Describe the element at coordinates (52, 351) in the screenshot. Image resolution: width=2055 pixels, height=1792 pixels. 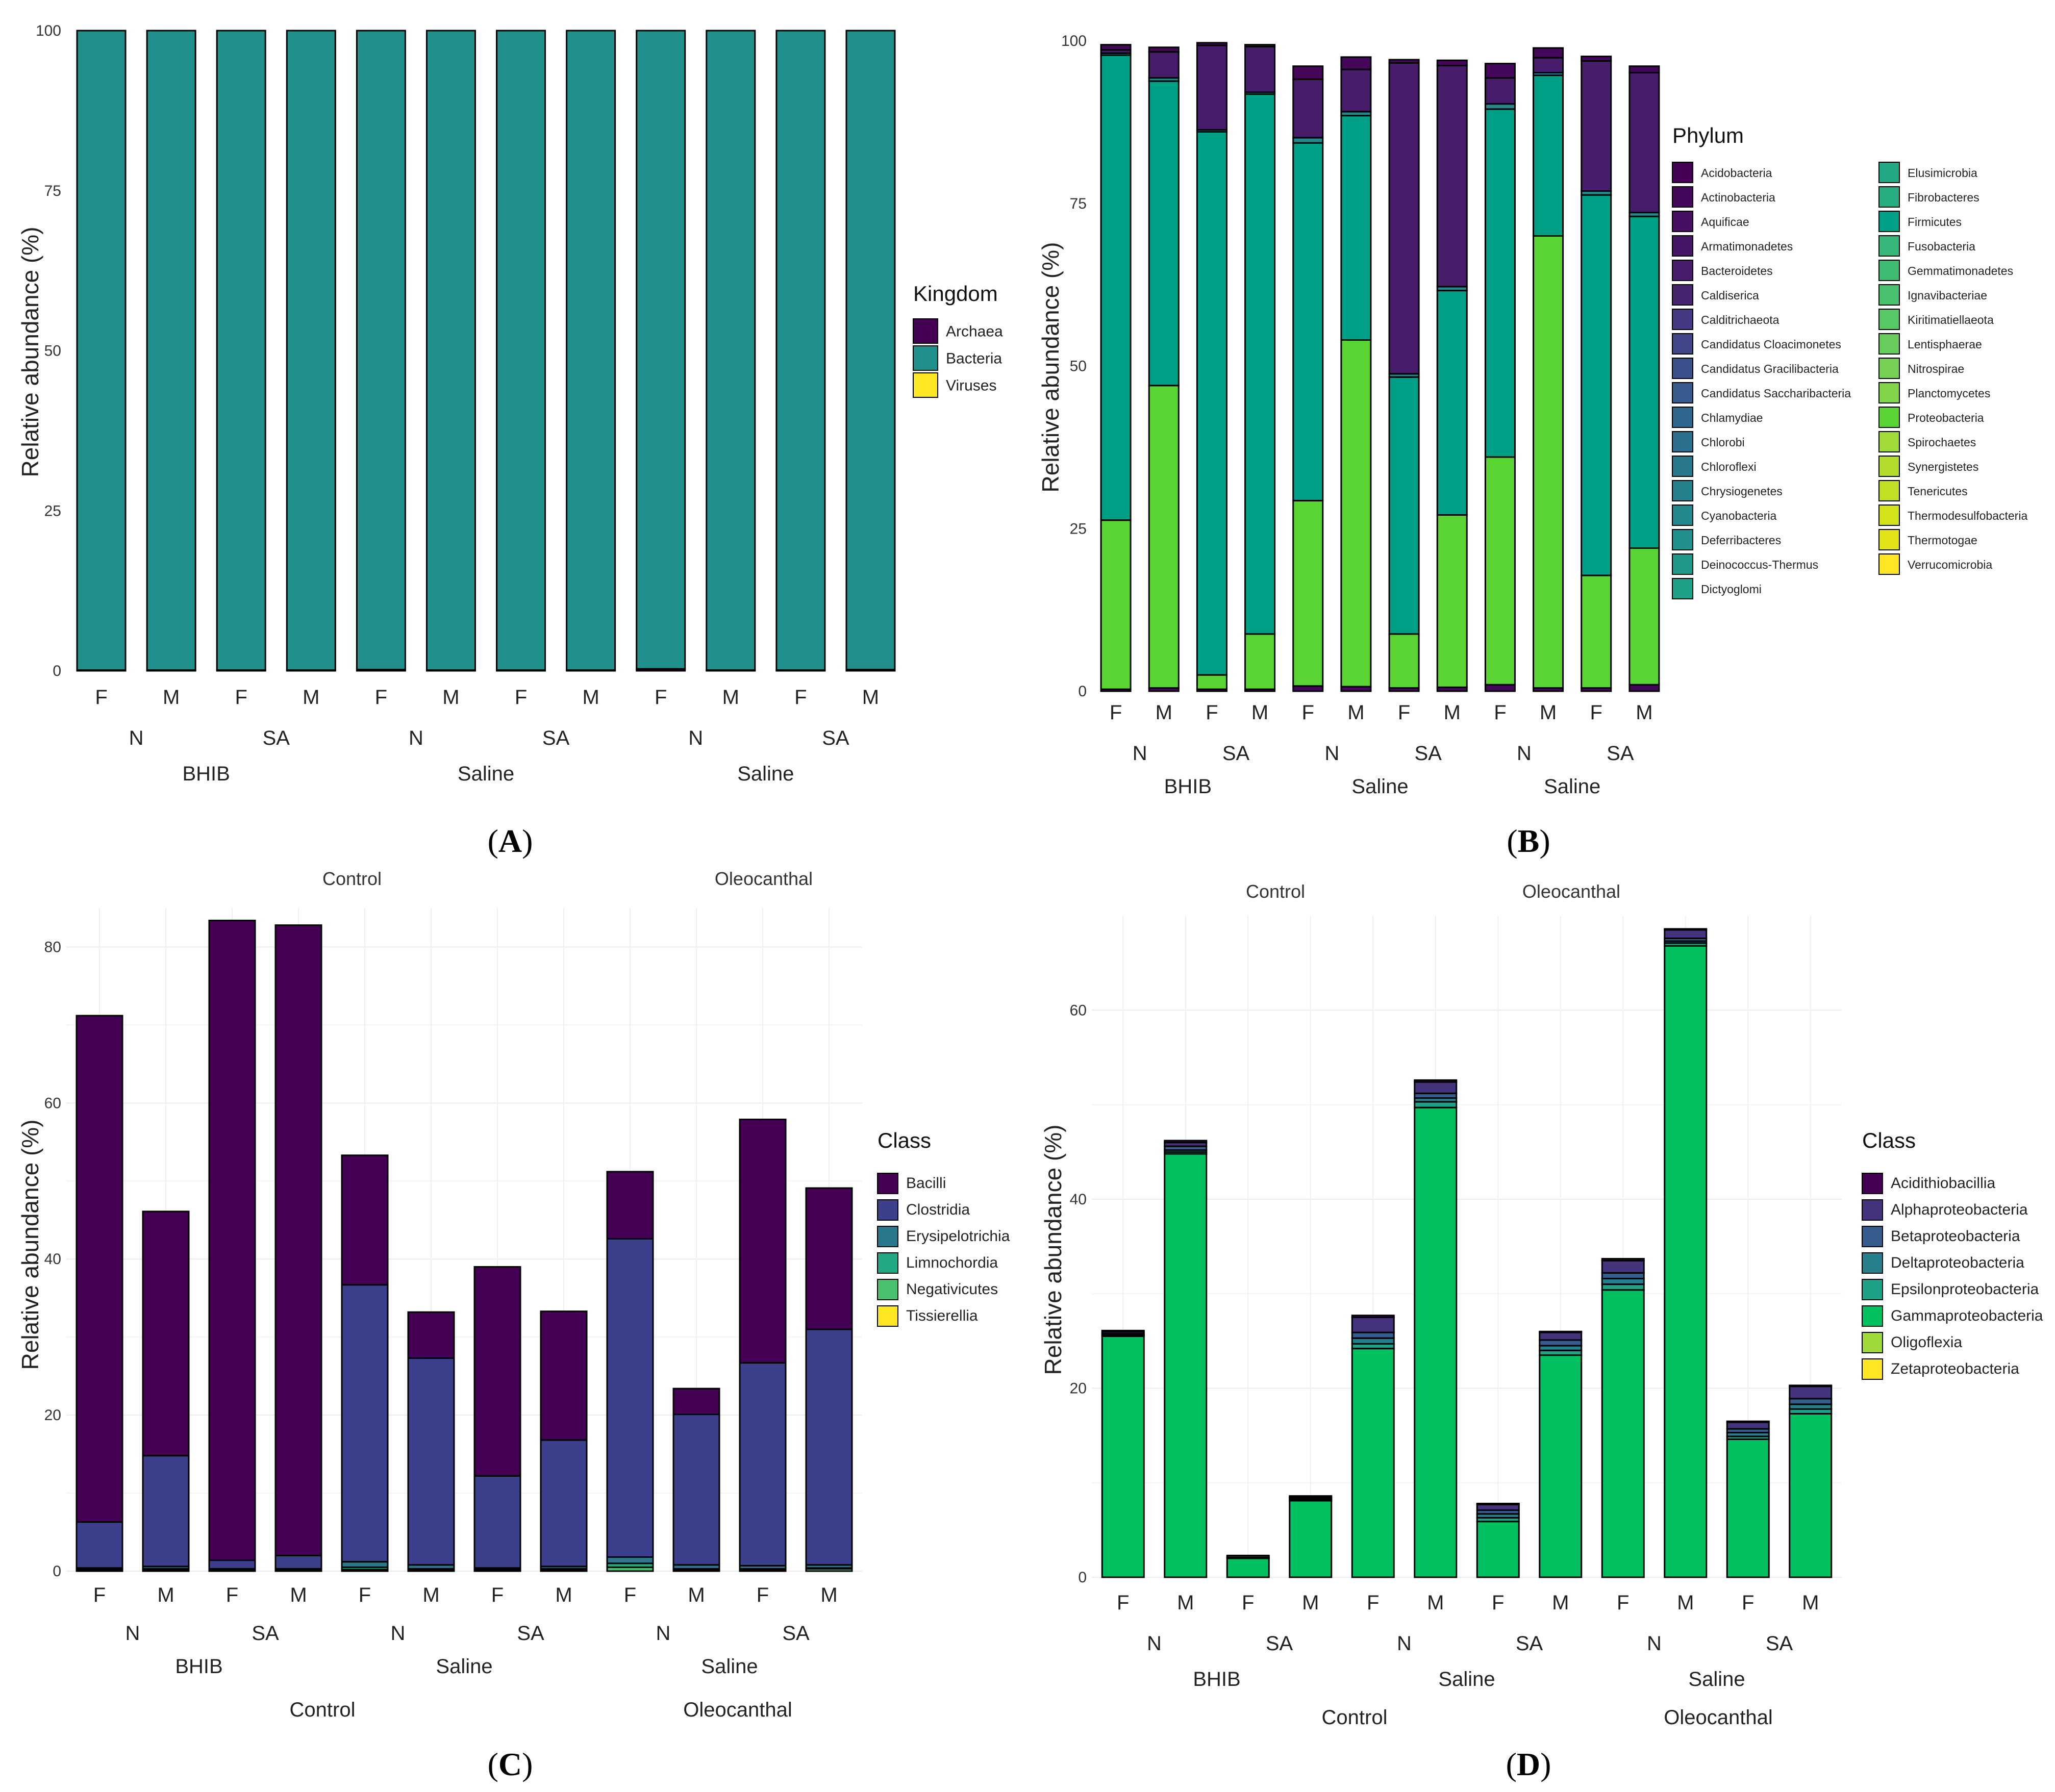
I see `y-tick-label: 50` at that location.